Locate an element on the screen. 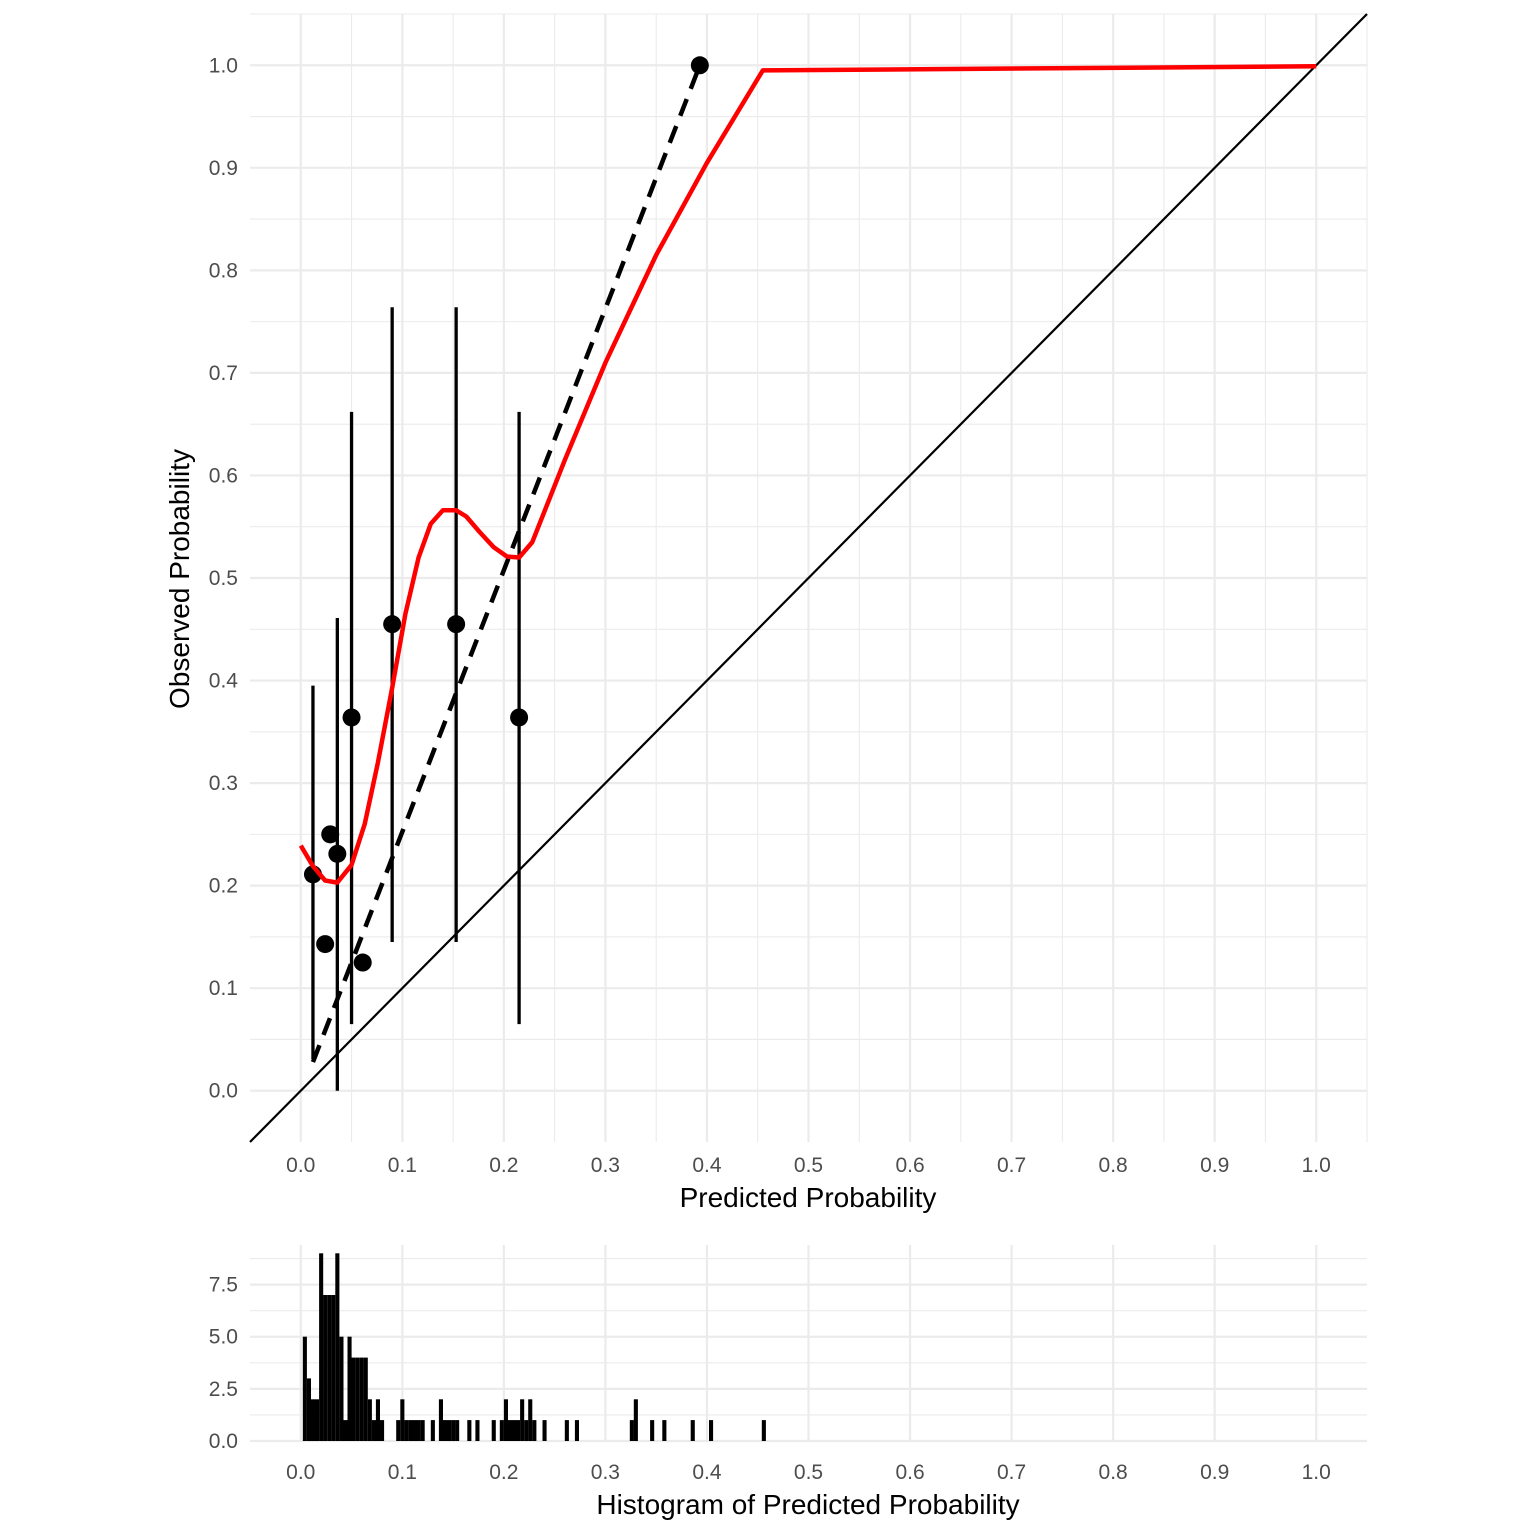 This screenshot has height=1536, width=1536. x-tick-label: 0.4 is located at coordinates (707, 1165).